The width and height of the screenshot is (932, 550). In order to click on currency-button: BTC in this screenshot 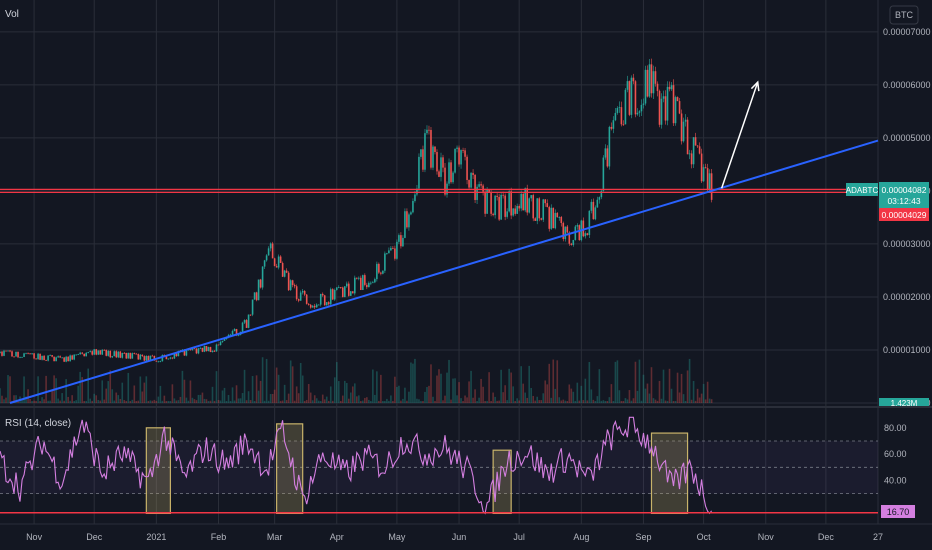, I will do `click(904, 15)`.